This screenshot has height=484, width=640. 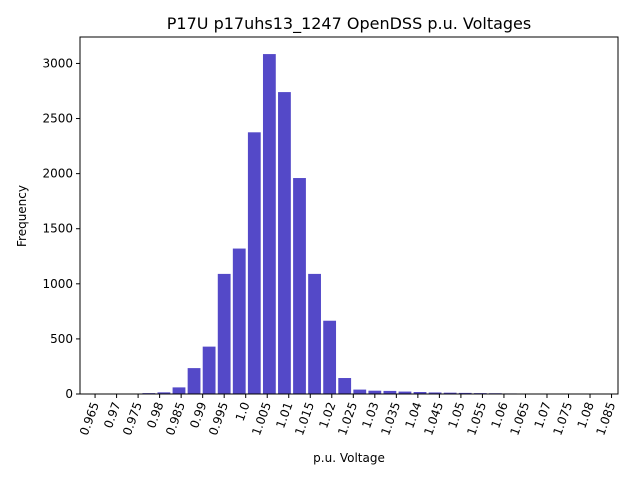 What do you see at coordinates (304, 418) in the screenshot?
I see `x-tick-label: 1.015` at bounding box center [304, 418].